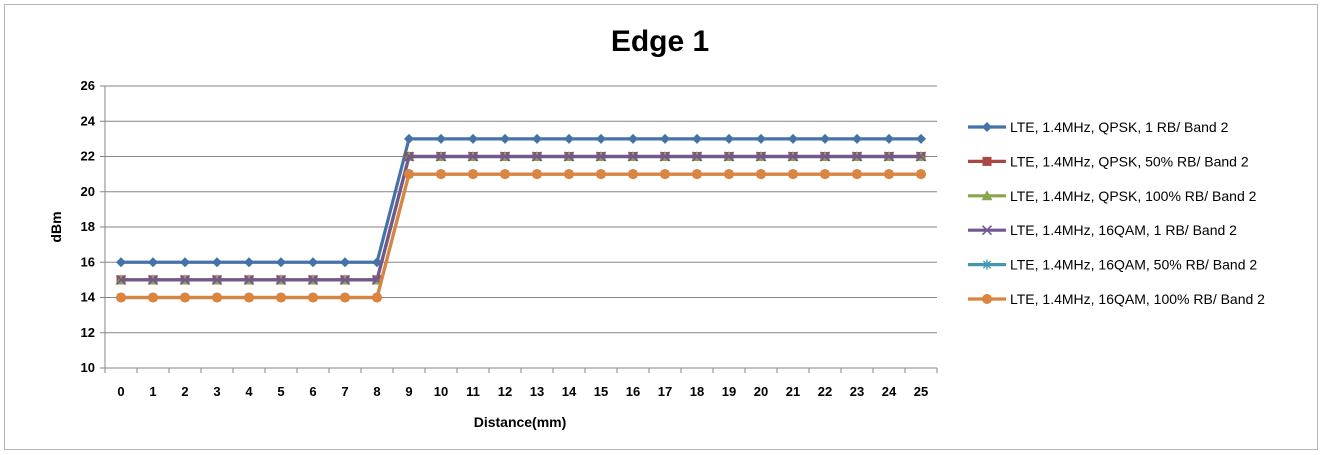  Describe the element at coordinates (601, 391) in the screenshot. I see `x-tick-label: 15` at that location.